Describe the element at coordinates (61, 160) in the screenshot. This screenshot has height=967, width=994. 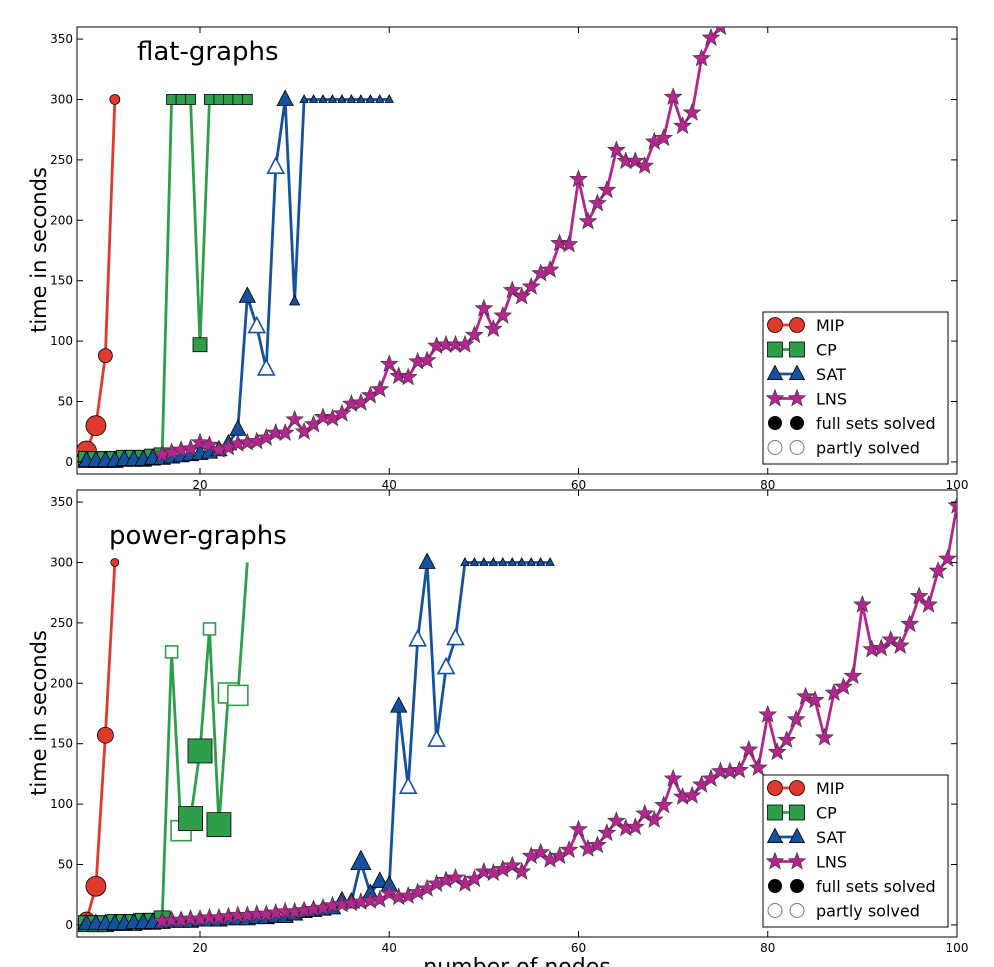
I see `y-tick-label: 250` at that location.